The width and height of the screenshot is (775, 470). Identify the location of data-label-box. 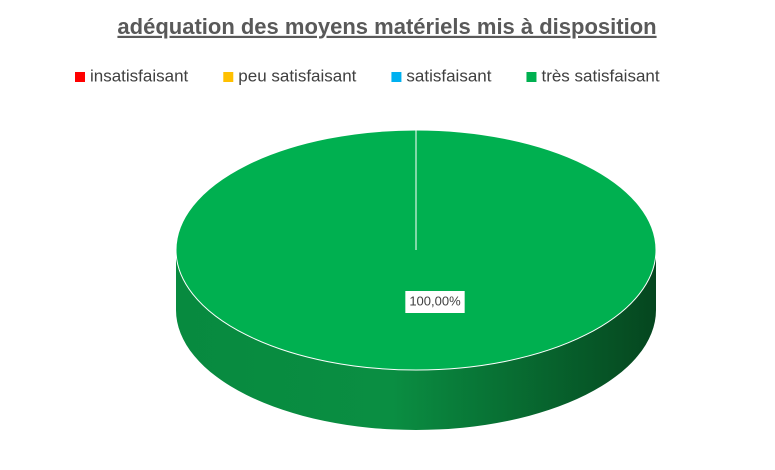
(435, 302).